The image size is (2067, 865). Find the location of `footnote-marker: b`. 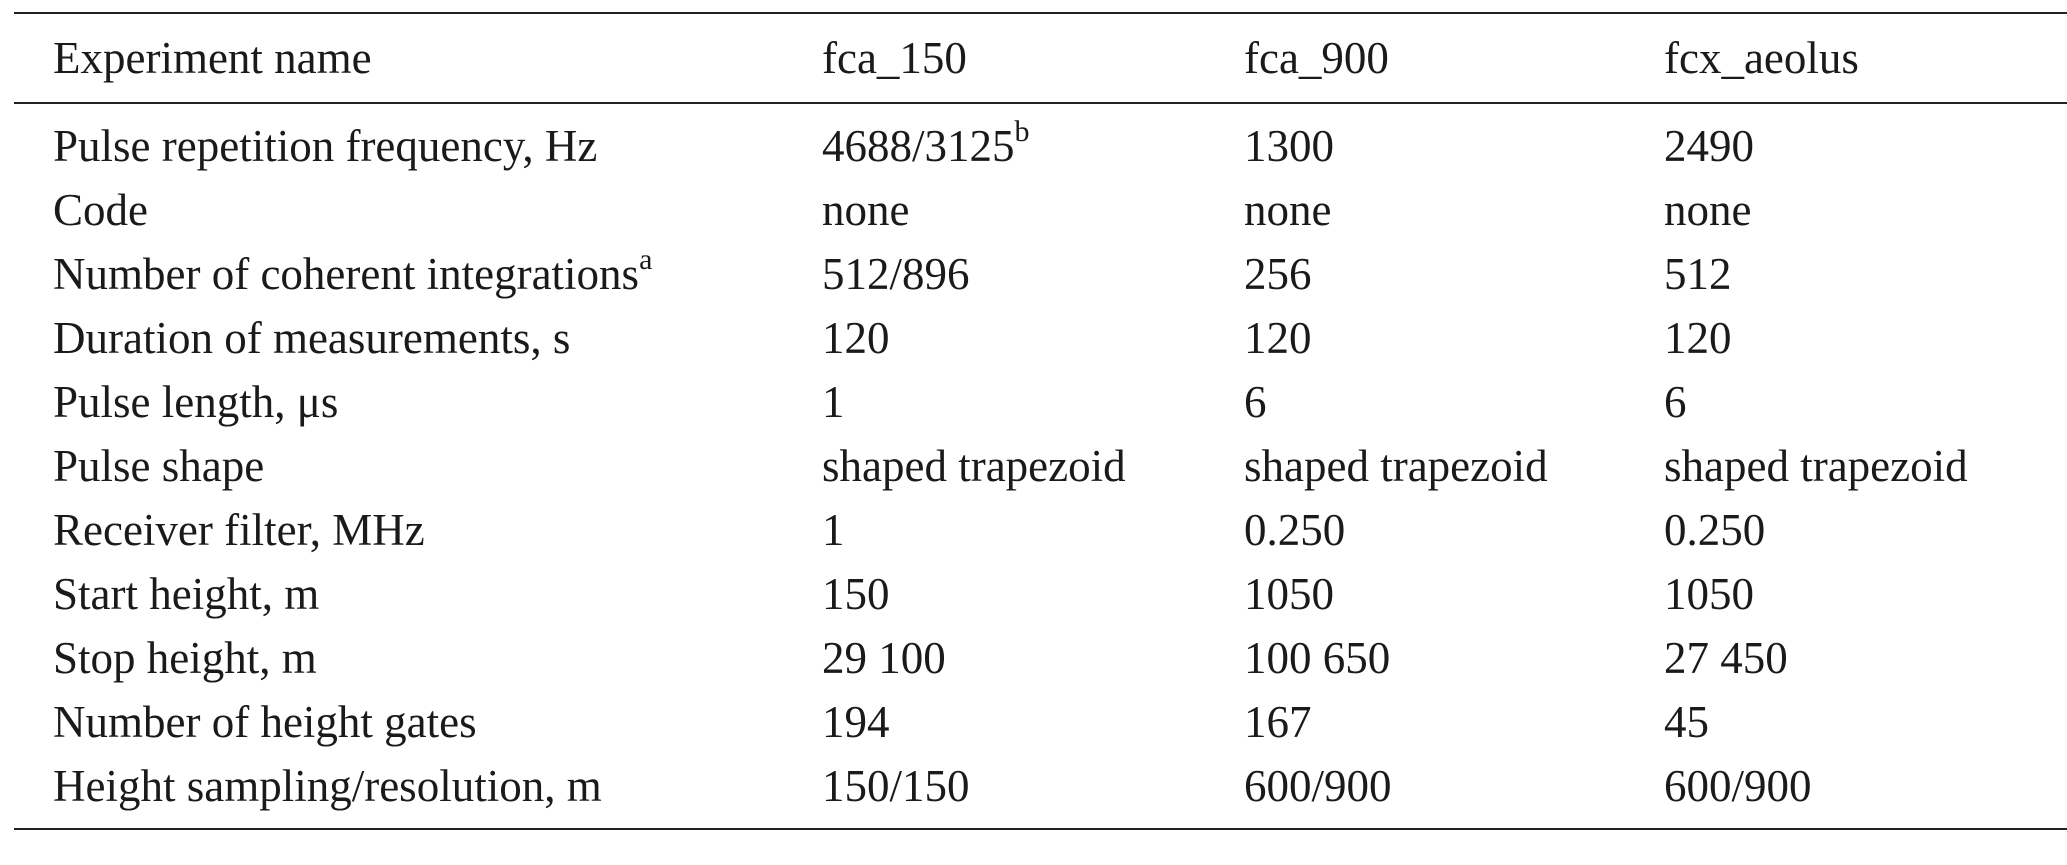

footnote-marker: b is located at coordinates (1022, 131).